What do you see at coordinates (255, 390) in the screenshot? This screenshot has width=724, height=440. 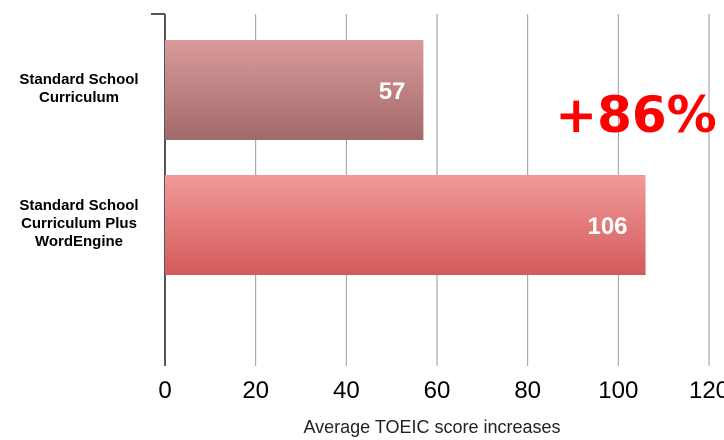 I see `x-tick-label: 20` at bounding box center [255, 390].